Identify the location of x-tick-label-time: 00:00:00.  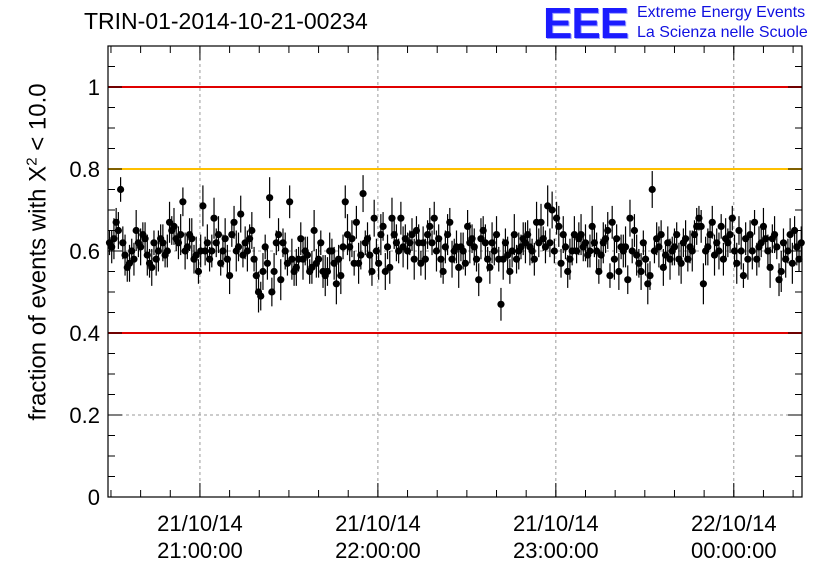
(734, 550).